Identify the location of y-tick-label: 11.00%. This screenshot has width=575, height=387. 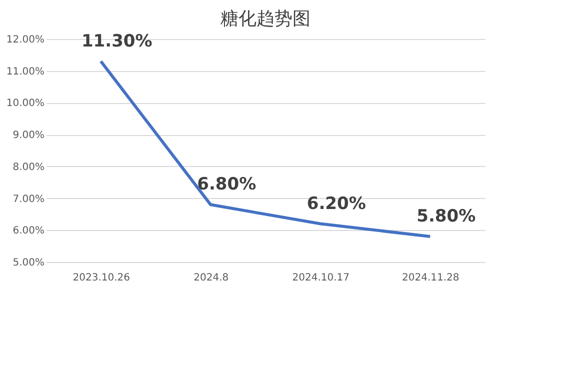
(25, 72).